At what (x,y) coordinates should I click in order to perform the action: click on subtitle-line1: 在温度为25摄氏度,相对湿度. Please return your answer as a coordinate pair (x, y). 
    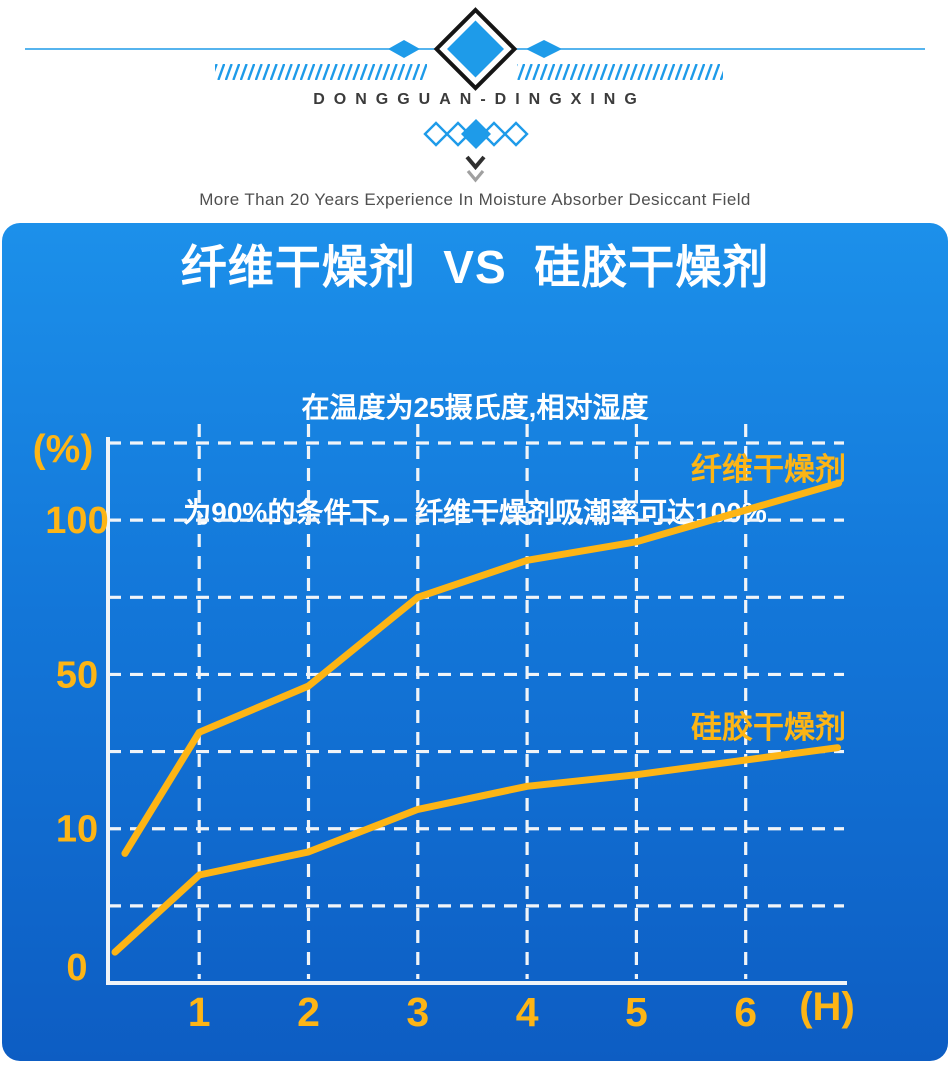
    Looking at the image, I should click on (475, 407).